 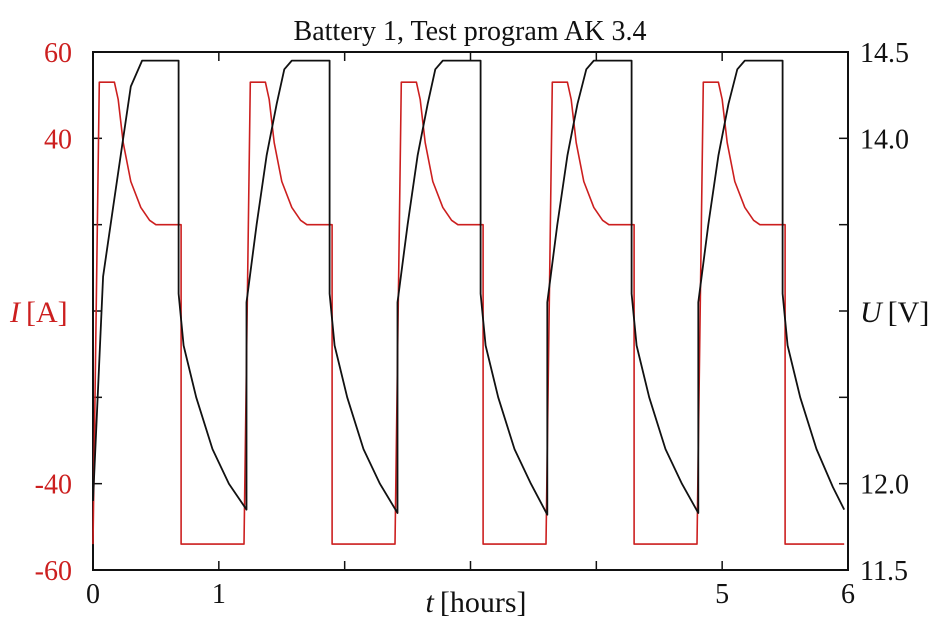 I want to click on y-axis-left-variable: I, so click(x=15, y=312).